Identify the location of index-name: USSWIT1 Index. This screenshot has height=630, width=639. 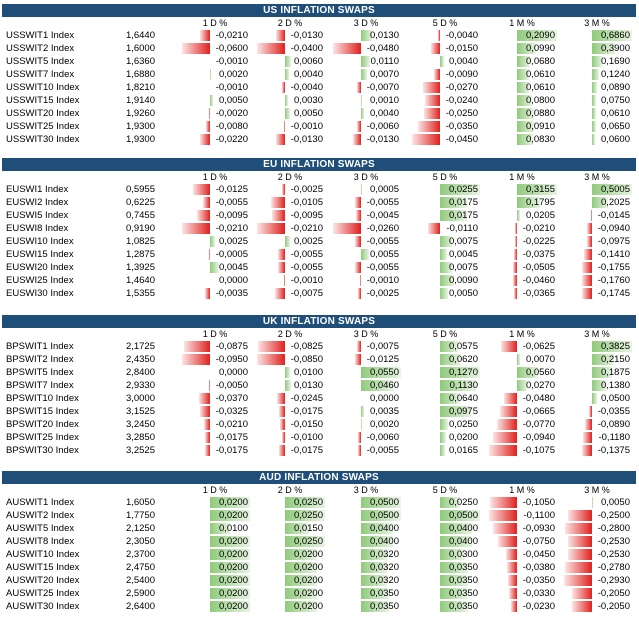
(40, 35).